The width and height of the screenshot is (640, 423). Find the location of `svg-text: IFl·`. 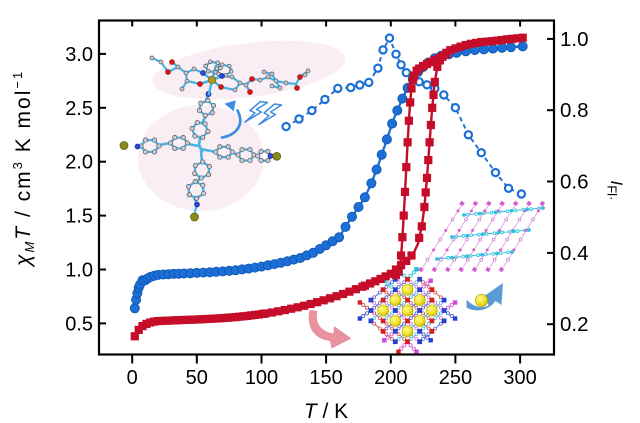

svg-text: IFl· is located at coordinates (616, 191).